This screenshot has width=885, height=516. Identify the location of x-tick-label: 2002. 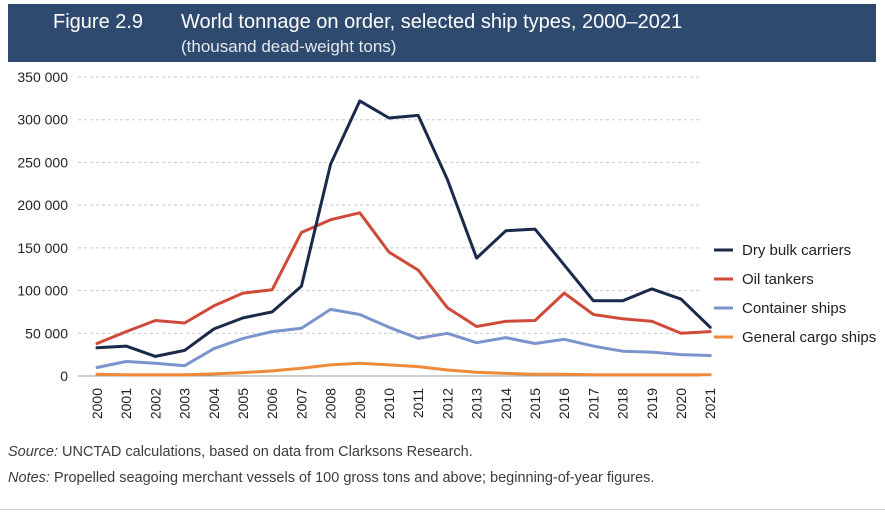
(155, 403).